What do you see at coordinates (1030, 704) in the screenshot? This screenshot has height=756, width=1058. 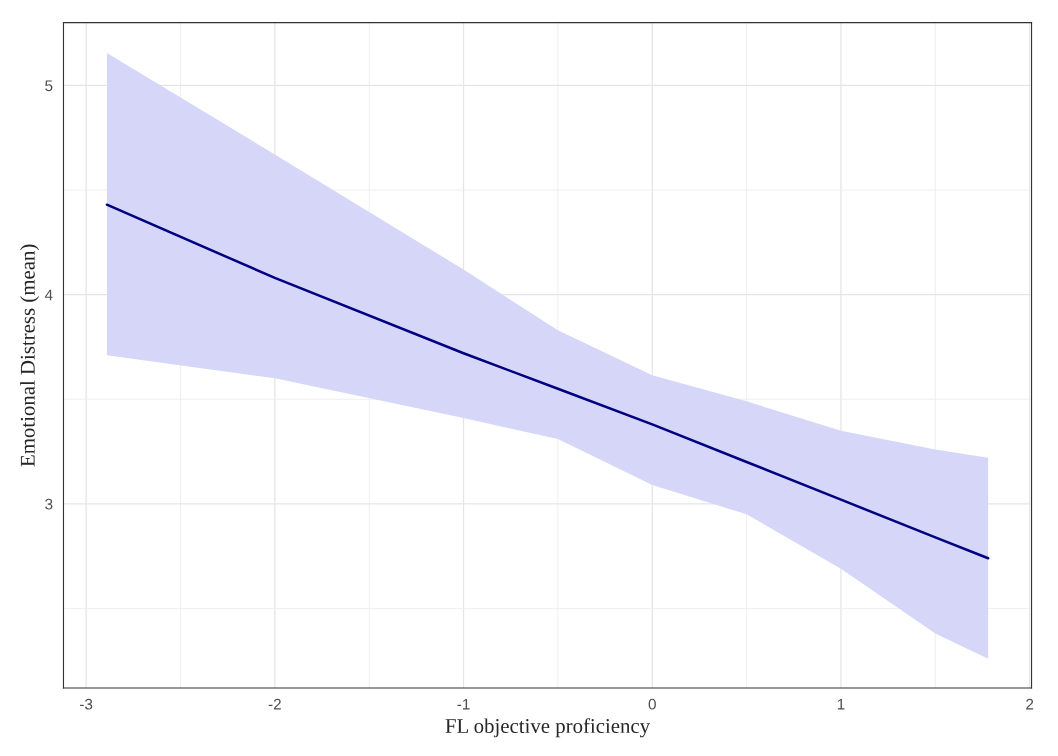 I see `x-tick-label: 2` at bounding box center [1030, 704].